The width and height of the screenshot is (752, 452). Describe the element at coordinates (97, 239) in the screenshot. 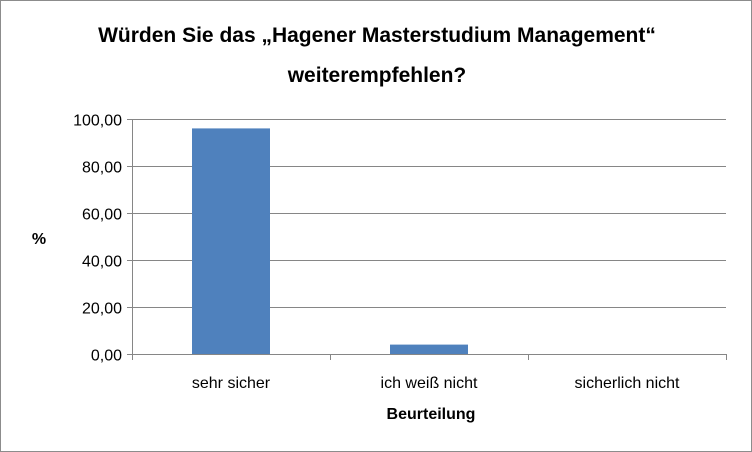

I see `y-tick-labels: 0,00 20,00 40,00 60,00 80,00 100,00` at that location.